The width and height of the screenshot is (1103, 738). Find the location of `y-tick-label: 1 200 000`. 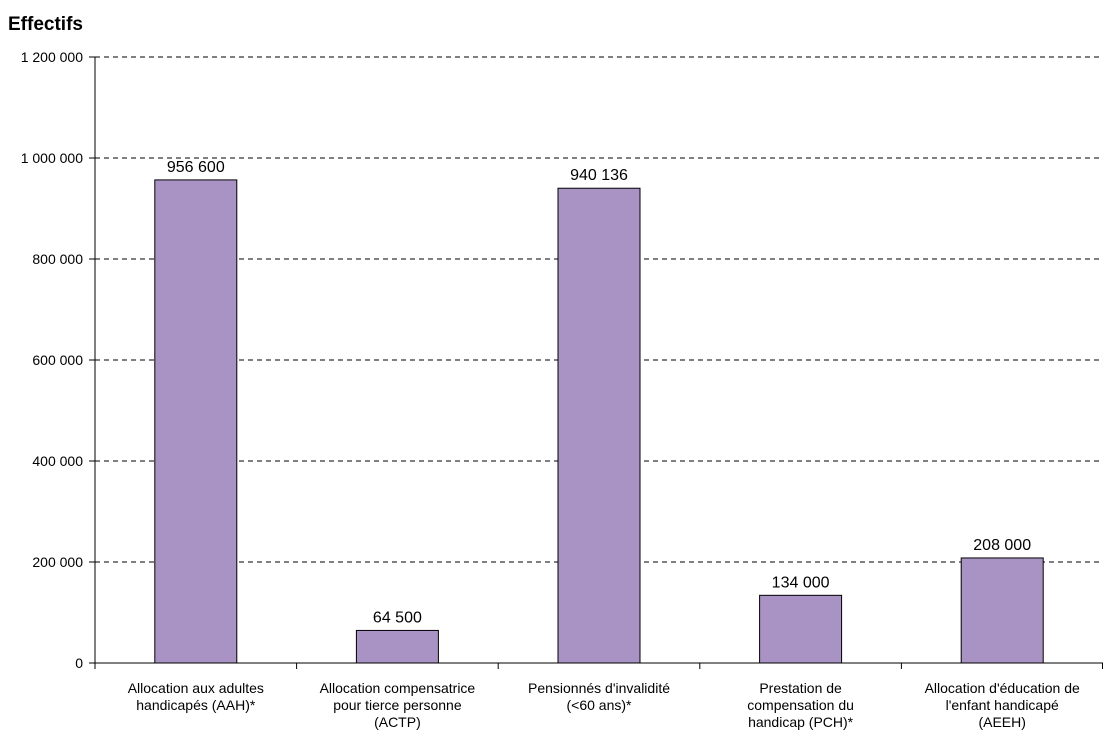

y-tick-label: 1 200 000 is located at coordinates (52, 57).